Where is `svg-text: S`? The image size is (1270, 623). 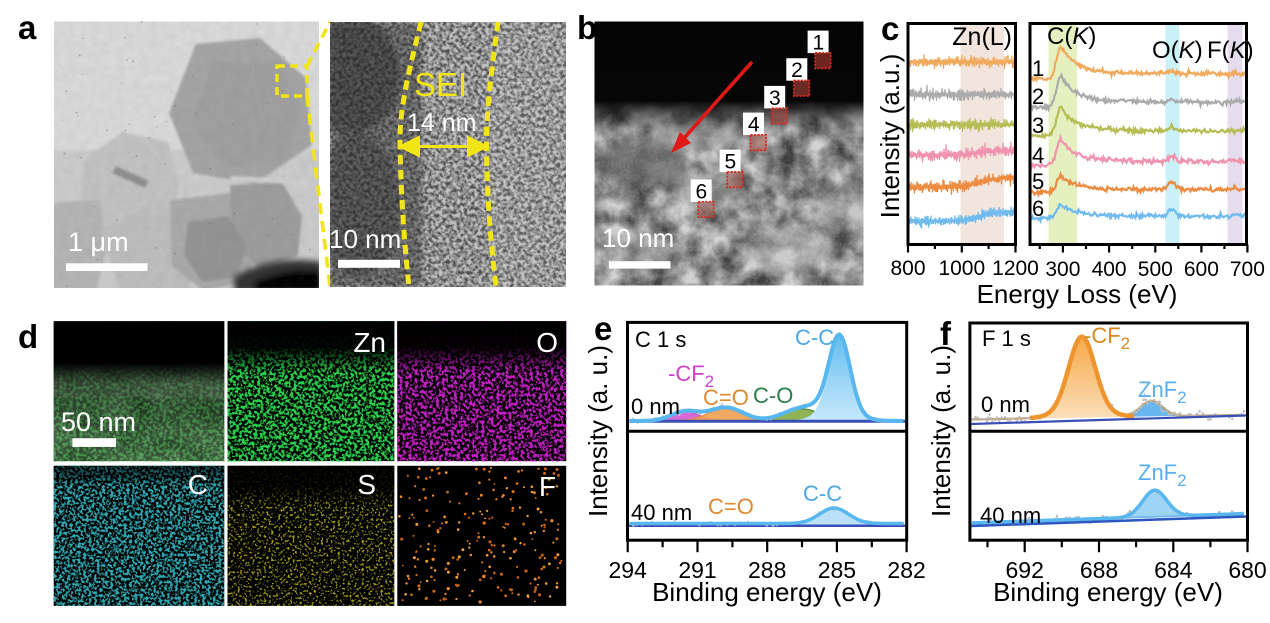 svg-text: S is located at coordinates (366, 484).